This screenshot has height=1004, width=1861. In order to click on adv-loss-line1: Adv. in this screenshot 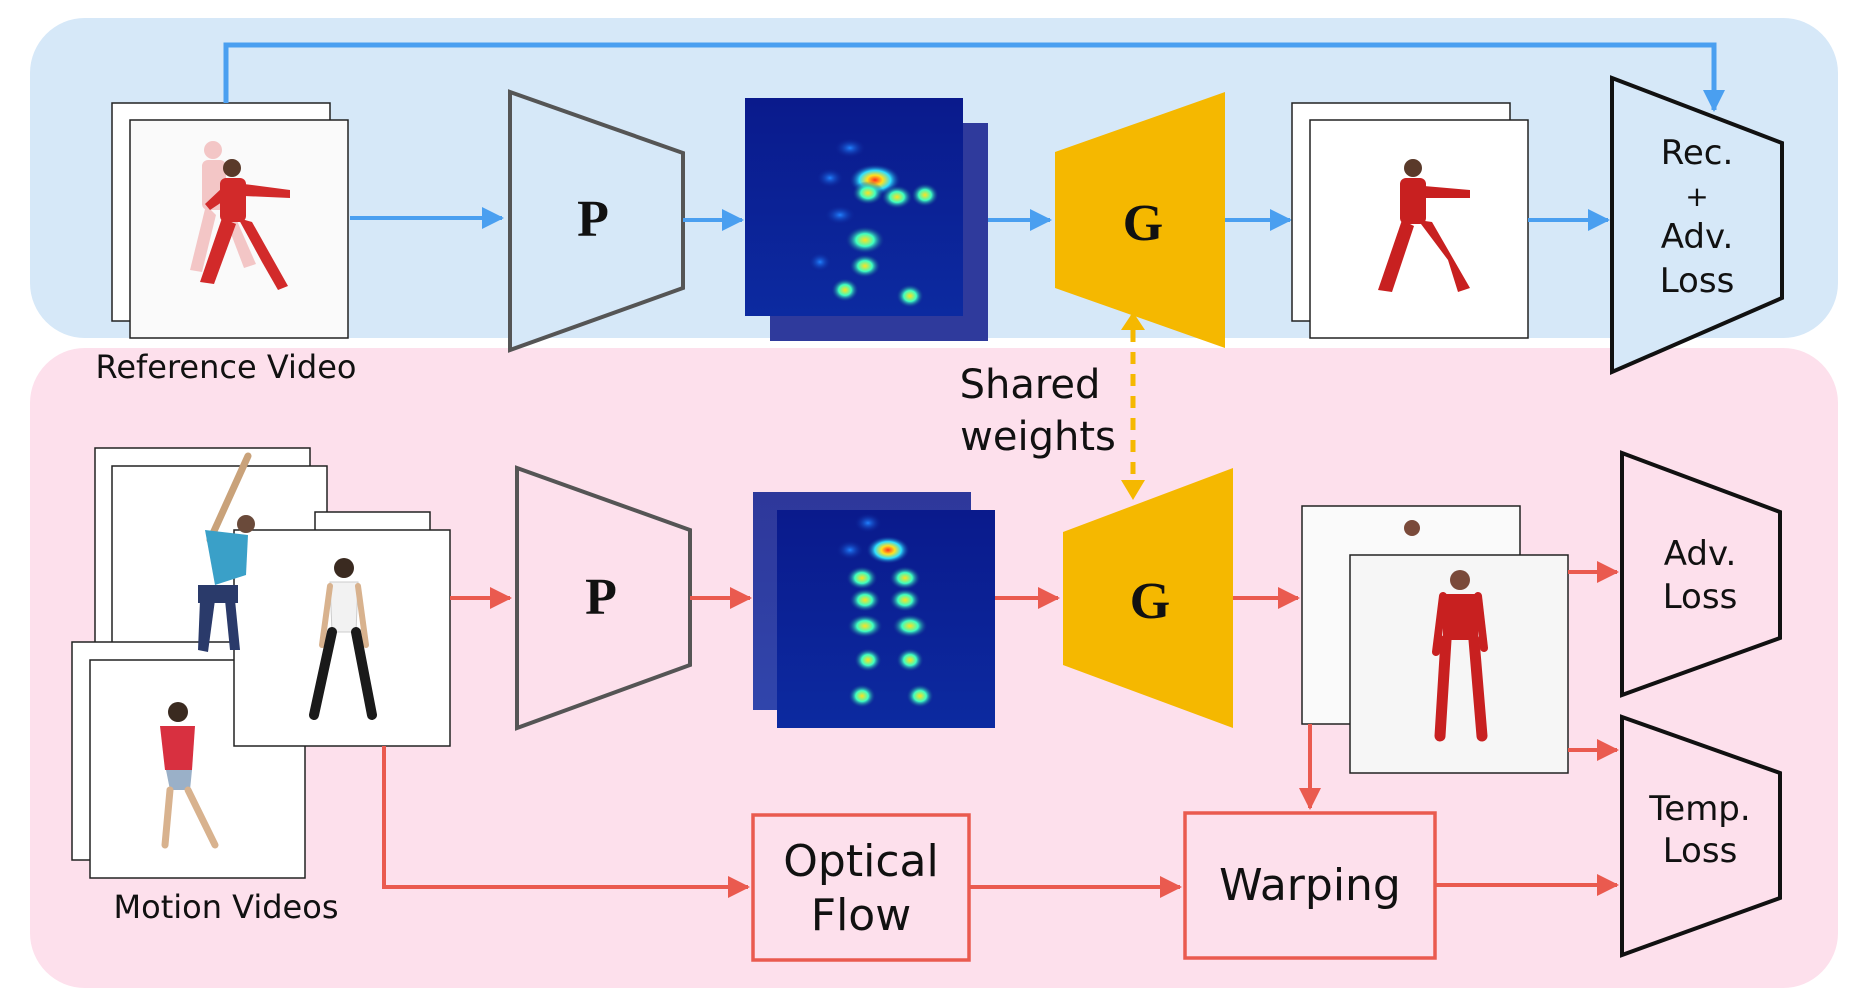, I will do `click(1700, 554)`.